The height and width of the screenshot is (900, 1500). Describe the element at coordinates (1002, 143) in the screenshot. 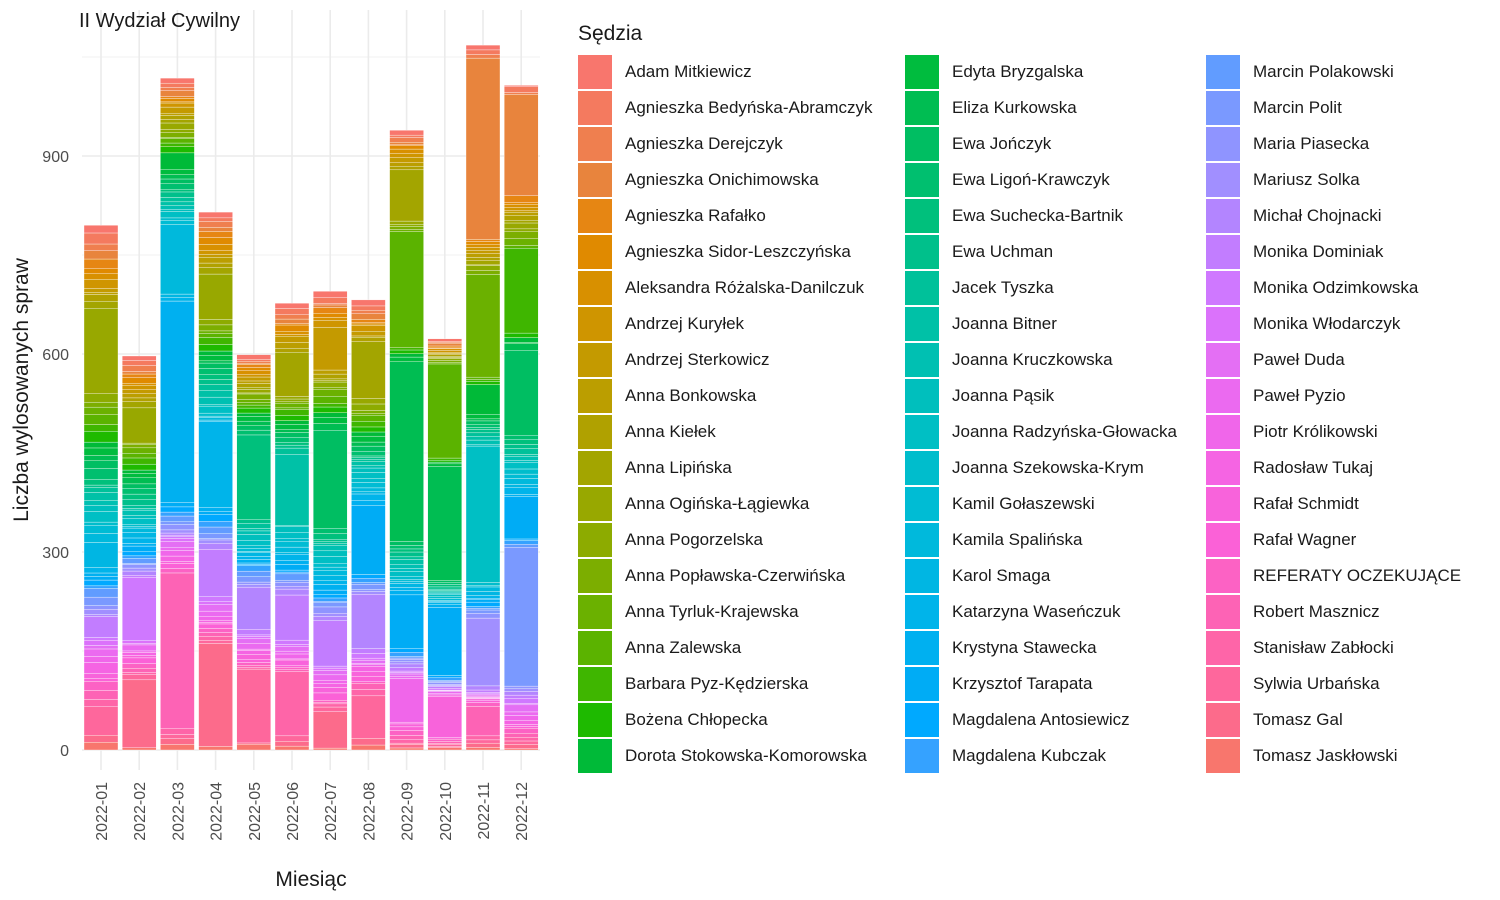

I see `legend-label: Ewa Jończyk` at that location.